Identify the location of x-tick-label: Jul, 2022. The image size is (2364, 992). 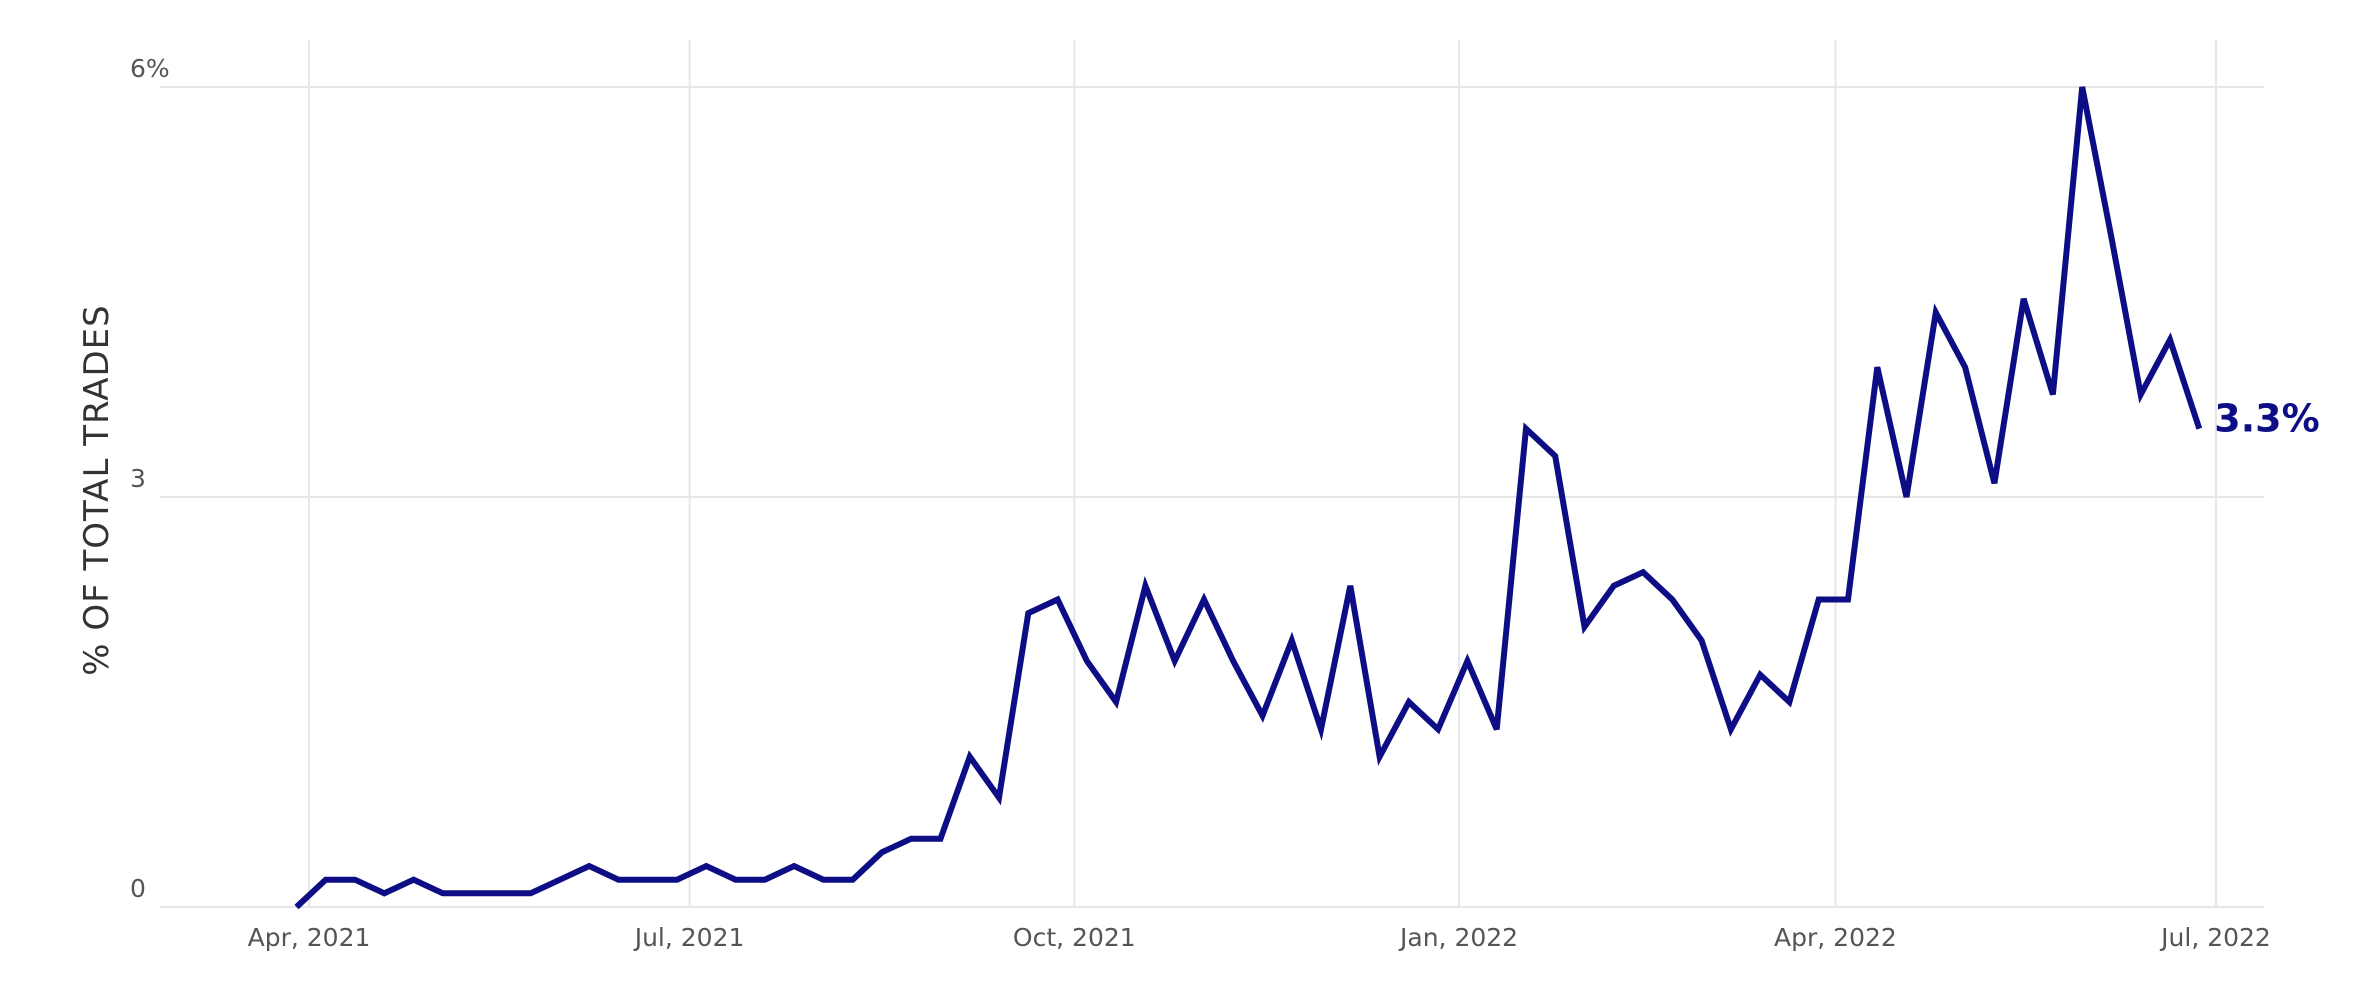
(2215, 937).